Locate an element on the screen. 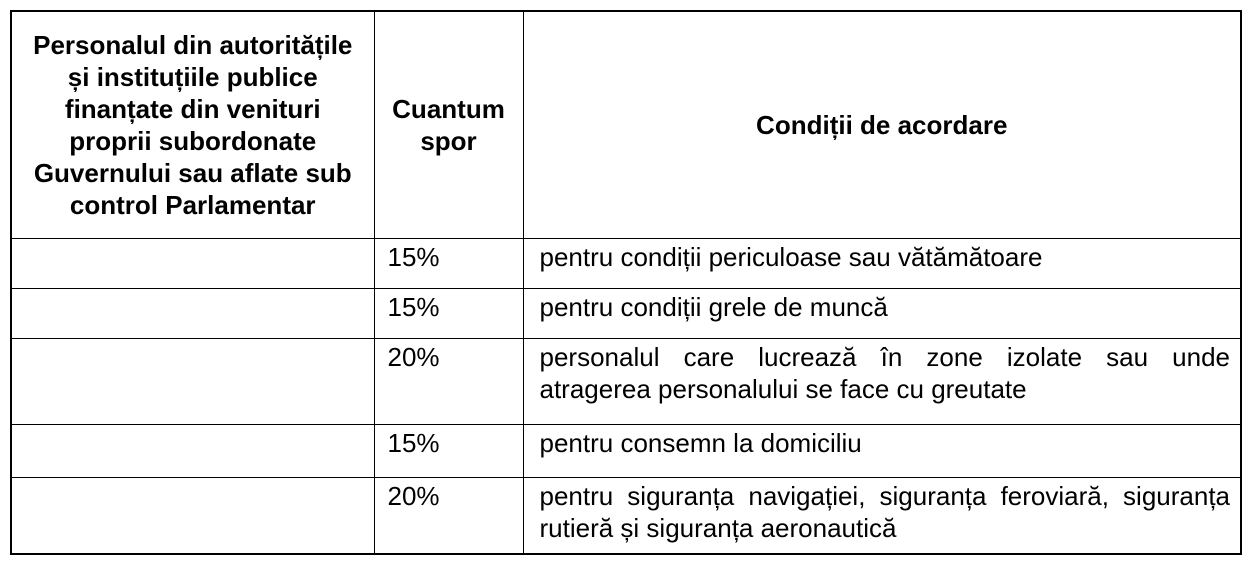  header-cell-cuantum: Cuantum spor is located at coordinates (448, 124).